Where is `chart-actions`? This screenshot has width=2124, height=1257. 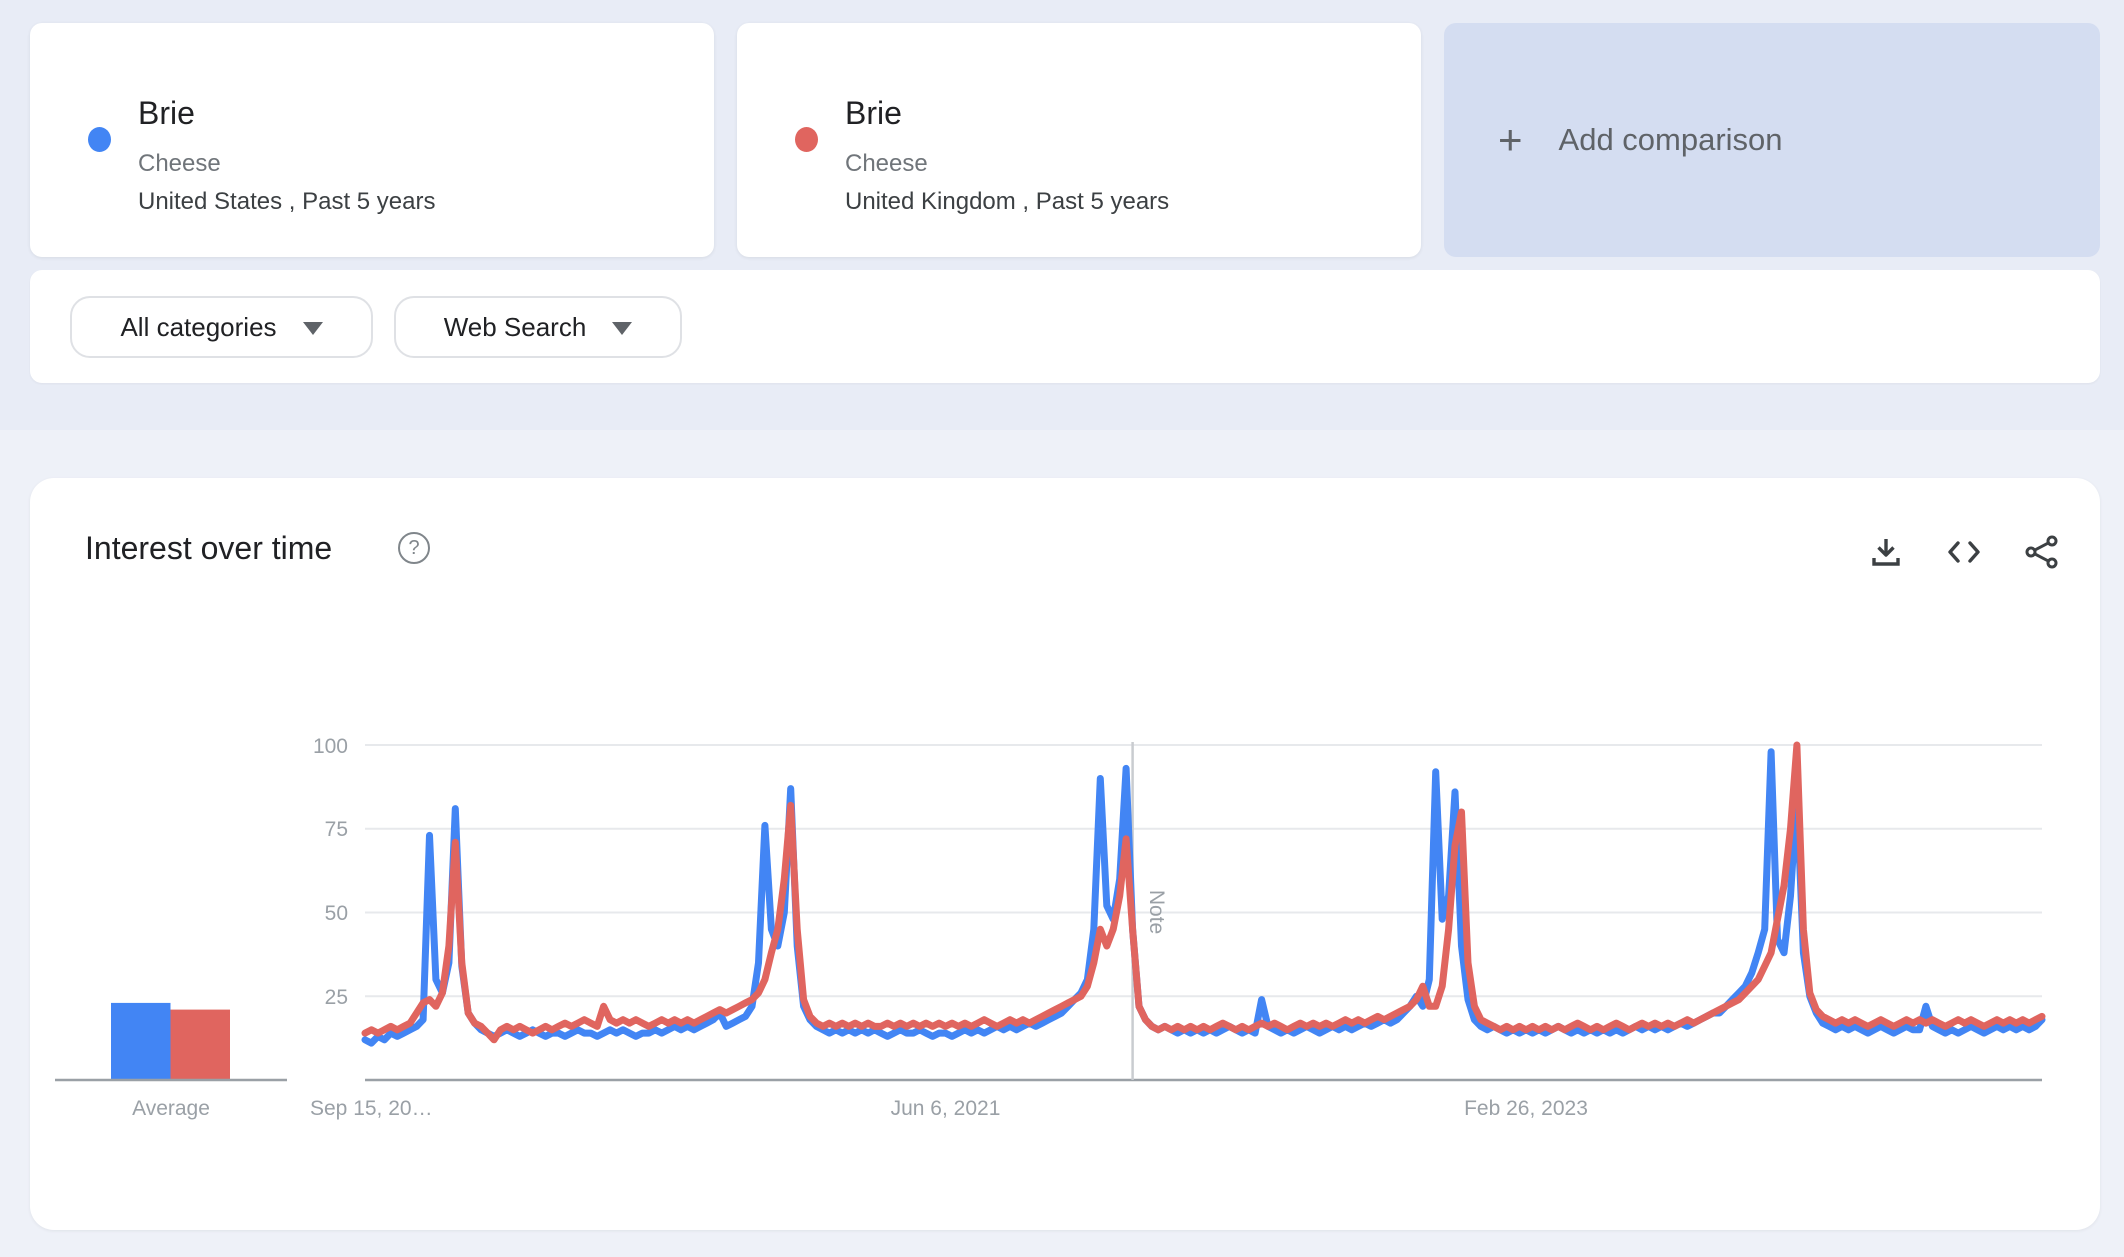
chart-actions is located at coordinates (1964, 552).